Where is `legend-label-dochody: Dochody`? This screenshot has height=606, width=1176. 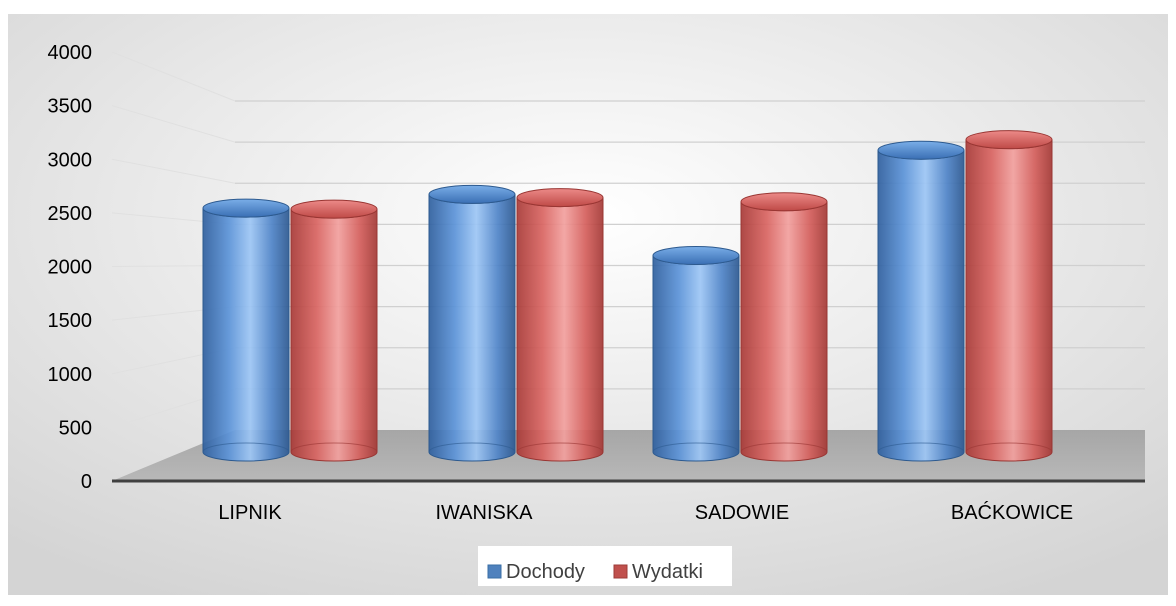 legend-label-dochody: Dochody is located at coordinates (545, 572).